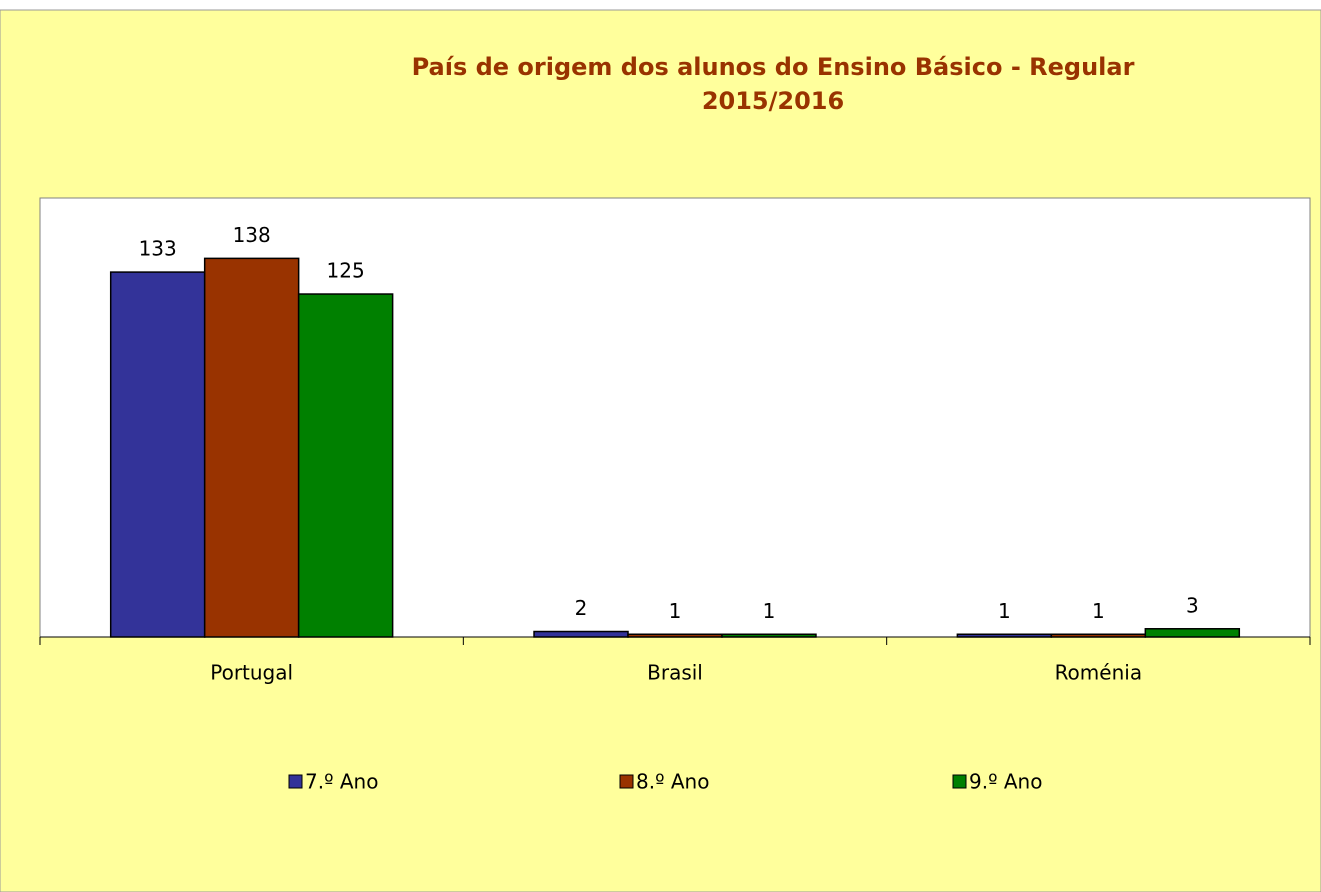 The image size is (1321, 892). I want to click on value-label: 133, so click(158, 249).